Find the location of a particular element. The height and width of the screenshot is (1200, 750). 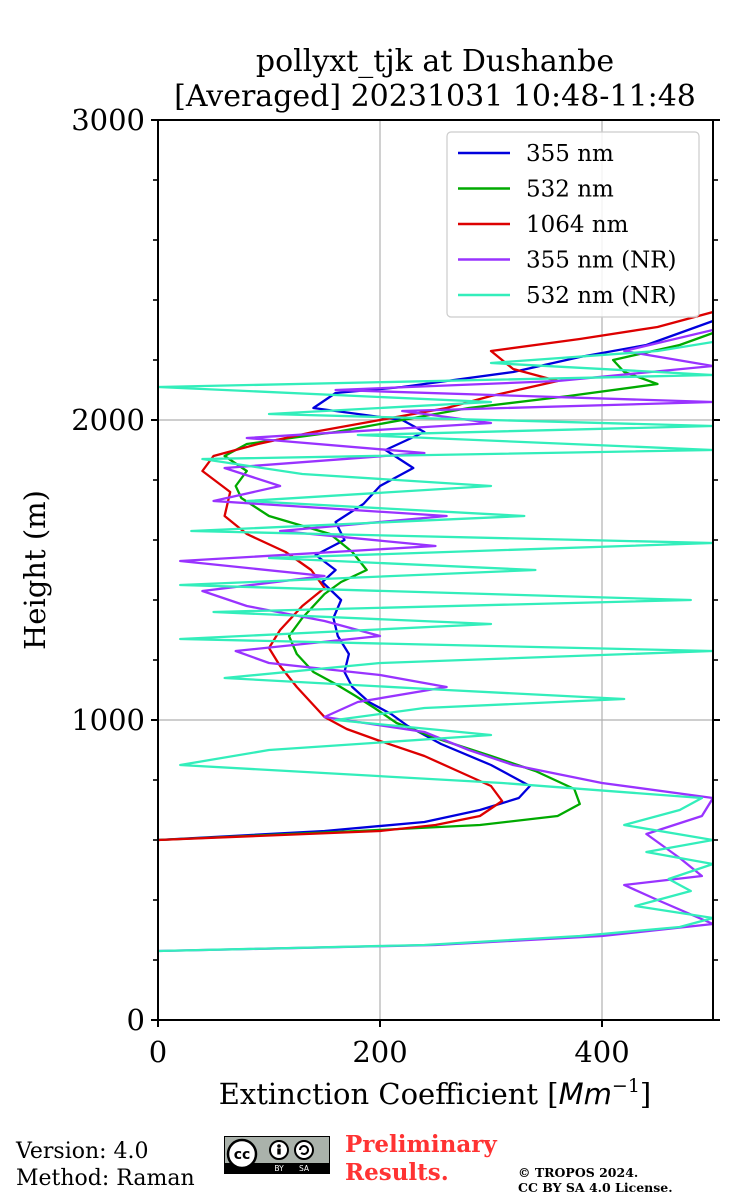

x-tick-label: 200 is located at coordinates (379, 1052).